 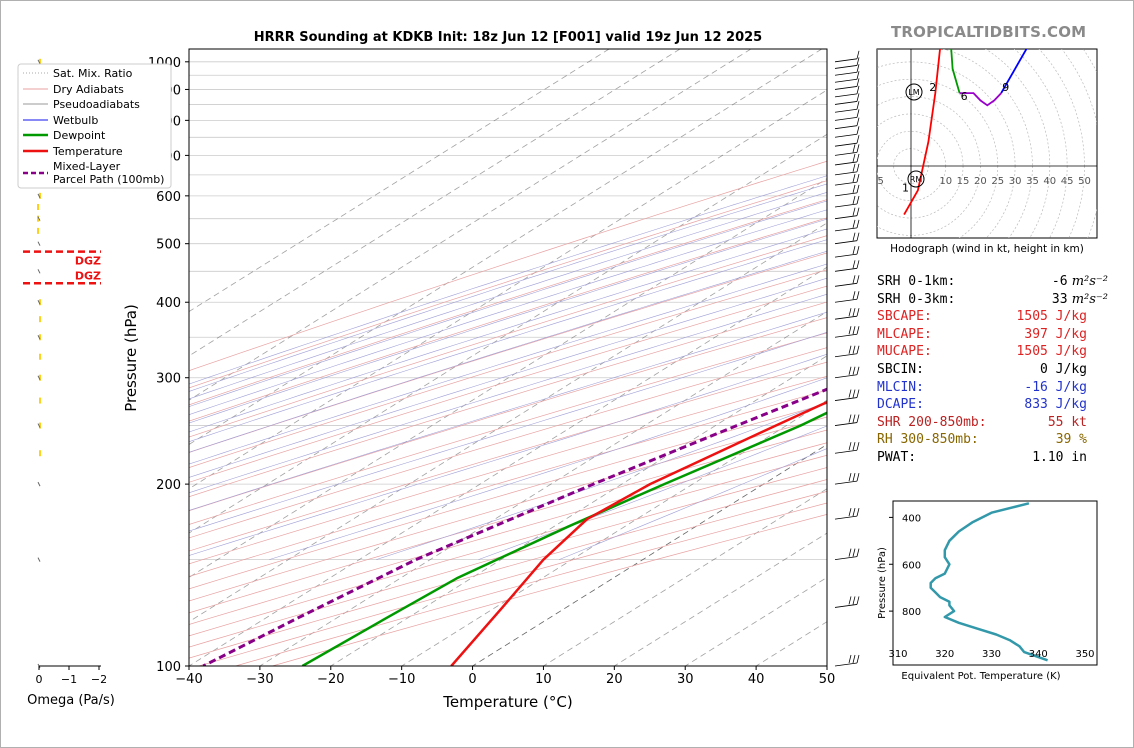 What do you see at coordinates (997, 458) in the screenshot?
I see `stat-row: PWAT: 1.10 in` at bounding box center [997, 458].